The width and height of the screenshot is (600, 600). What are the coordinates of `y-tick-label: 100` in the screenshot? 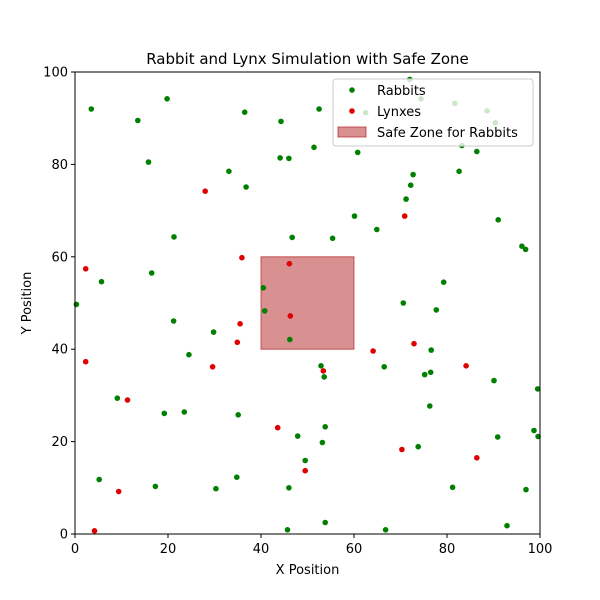 It's located at (55, 73).